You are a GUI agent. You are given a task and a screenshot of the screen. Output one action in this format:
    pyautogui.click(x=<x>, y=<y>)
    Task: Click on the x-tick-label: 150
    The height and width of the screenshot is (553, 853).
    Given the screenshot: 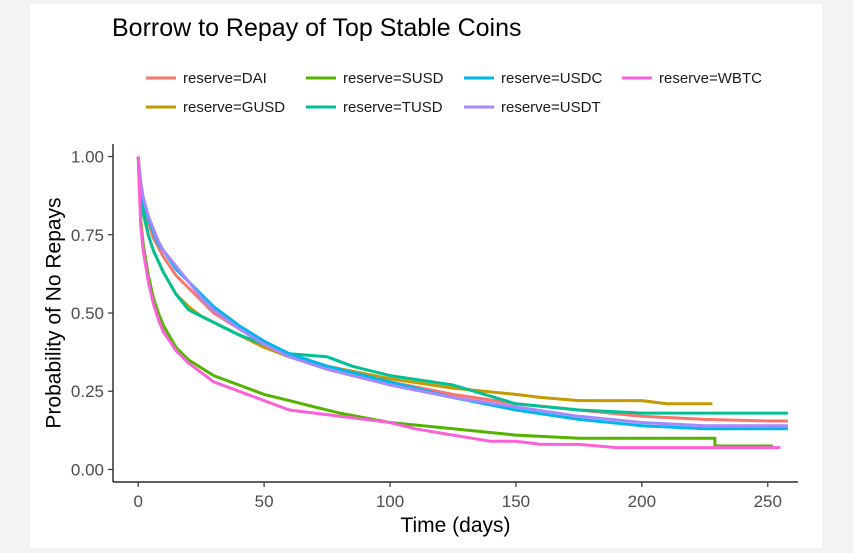 What is the action you would take?
    pyautogui.click(x=516, y=501)
    